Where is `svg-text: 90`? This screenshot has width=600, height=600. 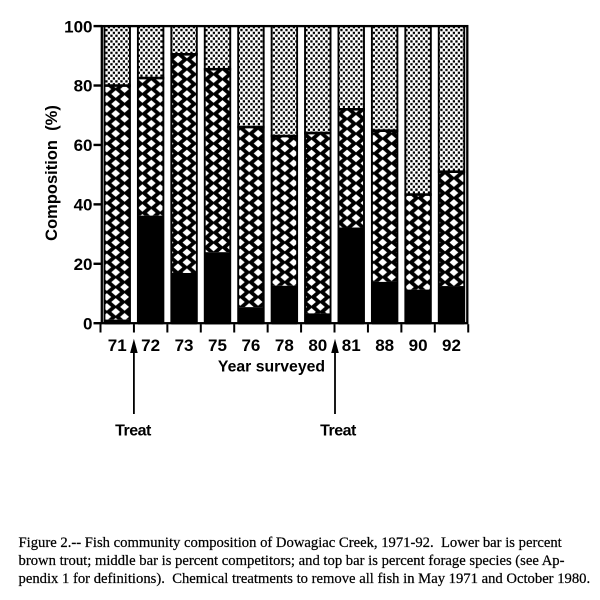 svg-text: 90 is located at coordinates (418, 345).